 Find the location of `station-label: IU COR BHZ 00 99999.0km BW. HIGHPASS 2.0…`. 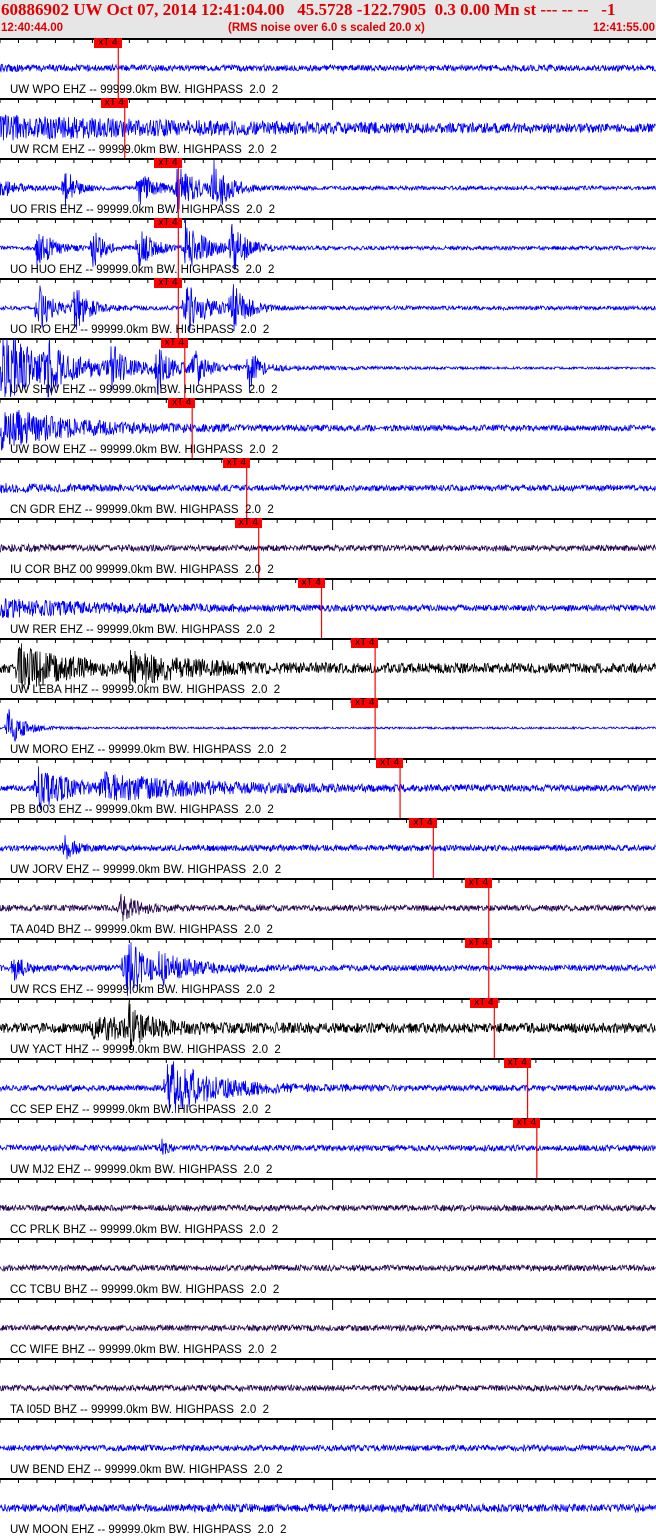

station-label: IU COR BHZ 00 99999.0km BW. HIGHPASS 2.0… is located at coordinates (142, 570).